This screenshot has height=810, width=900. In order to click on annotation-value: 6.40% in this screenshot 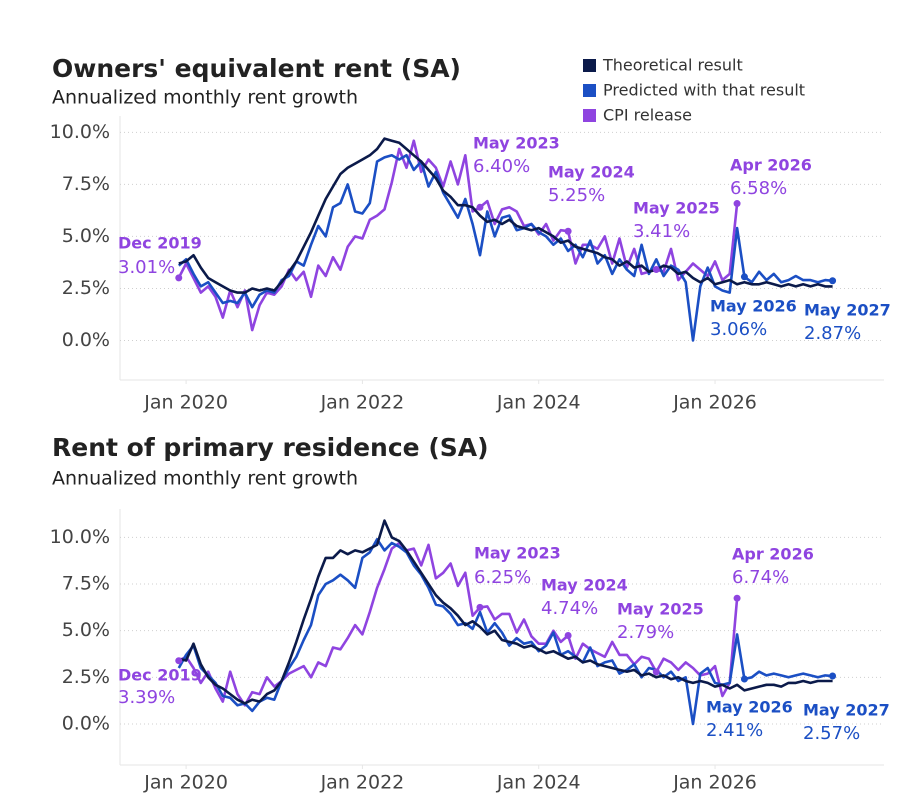, I will do `click(501, 166)`.